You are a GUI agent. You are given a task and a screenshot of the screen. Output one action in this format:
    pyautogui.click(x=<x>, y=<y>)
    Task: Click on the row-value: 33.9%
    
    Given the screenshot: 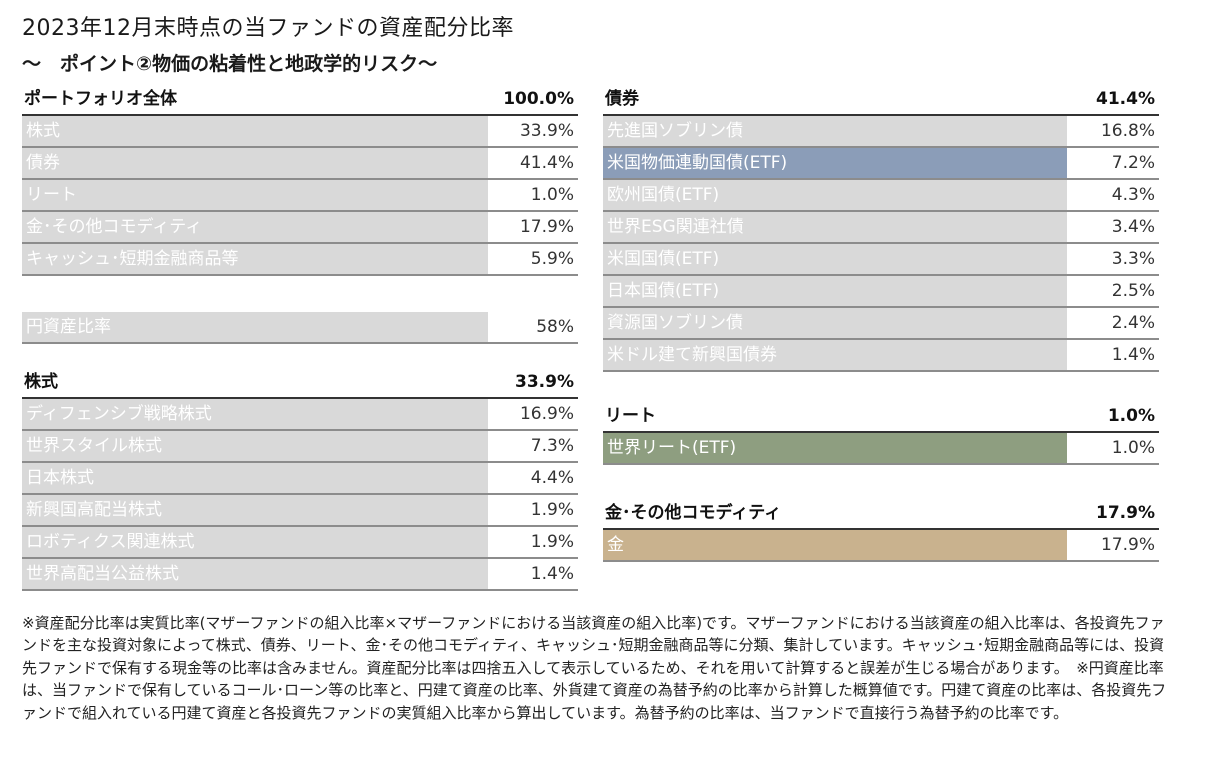 What is the action you would take?
    pyautogui.click(x=533, y=131)
    